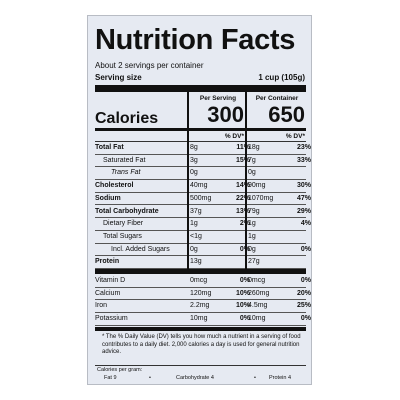 This screenshot has width=400, height=400. Describe the element at coordinates (254, 262) in the screenshot. I see `amount: 27g` at that location.